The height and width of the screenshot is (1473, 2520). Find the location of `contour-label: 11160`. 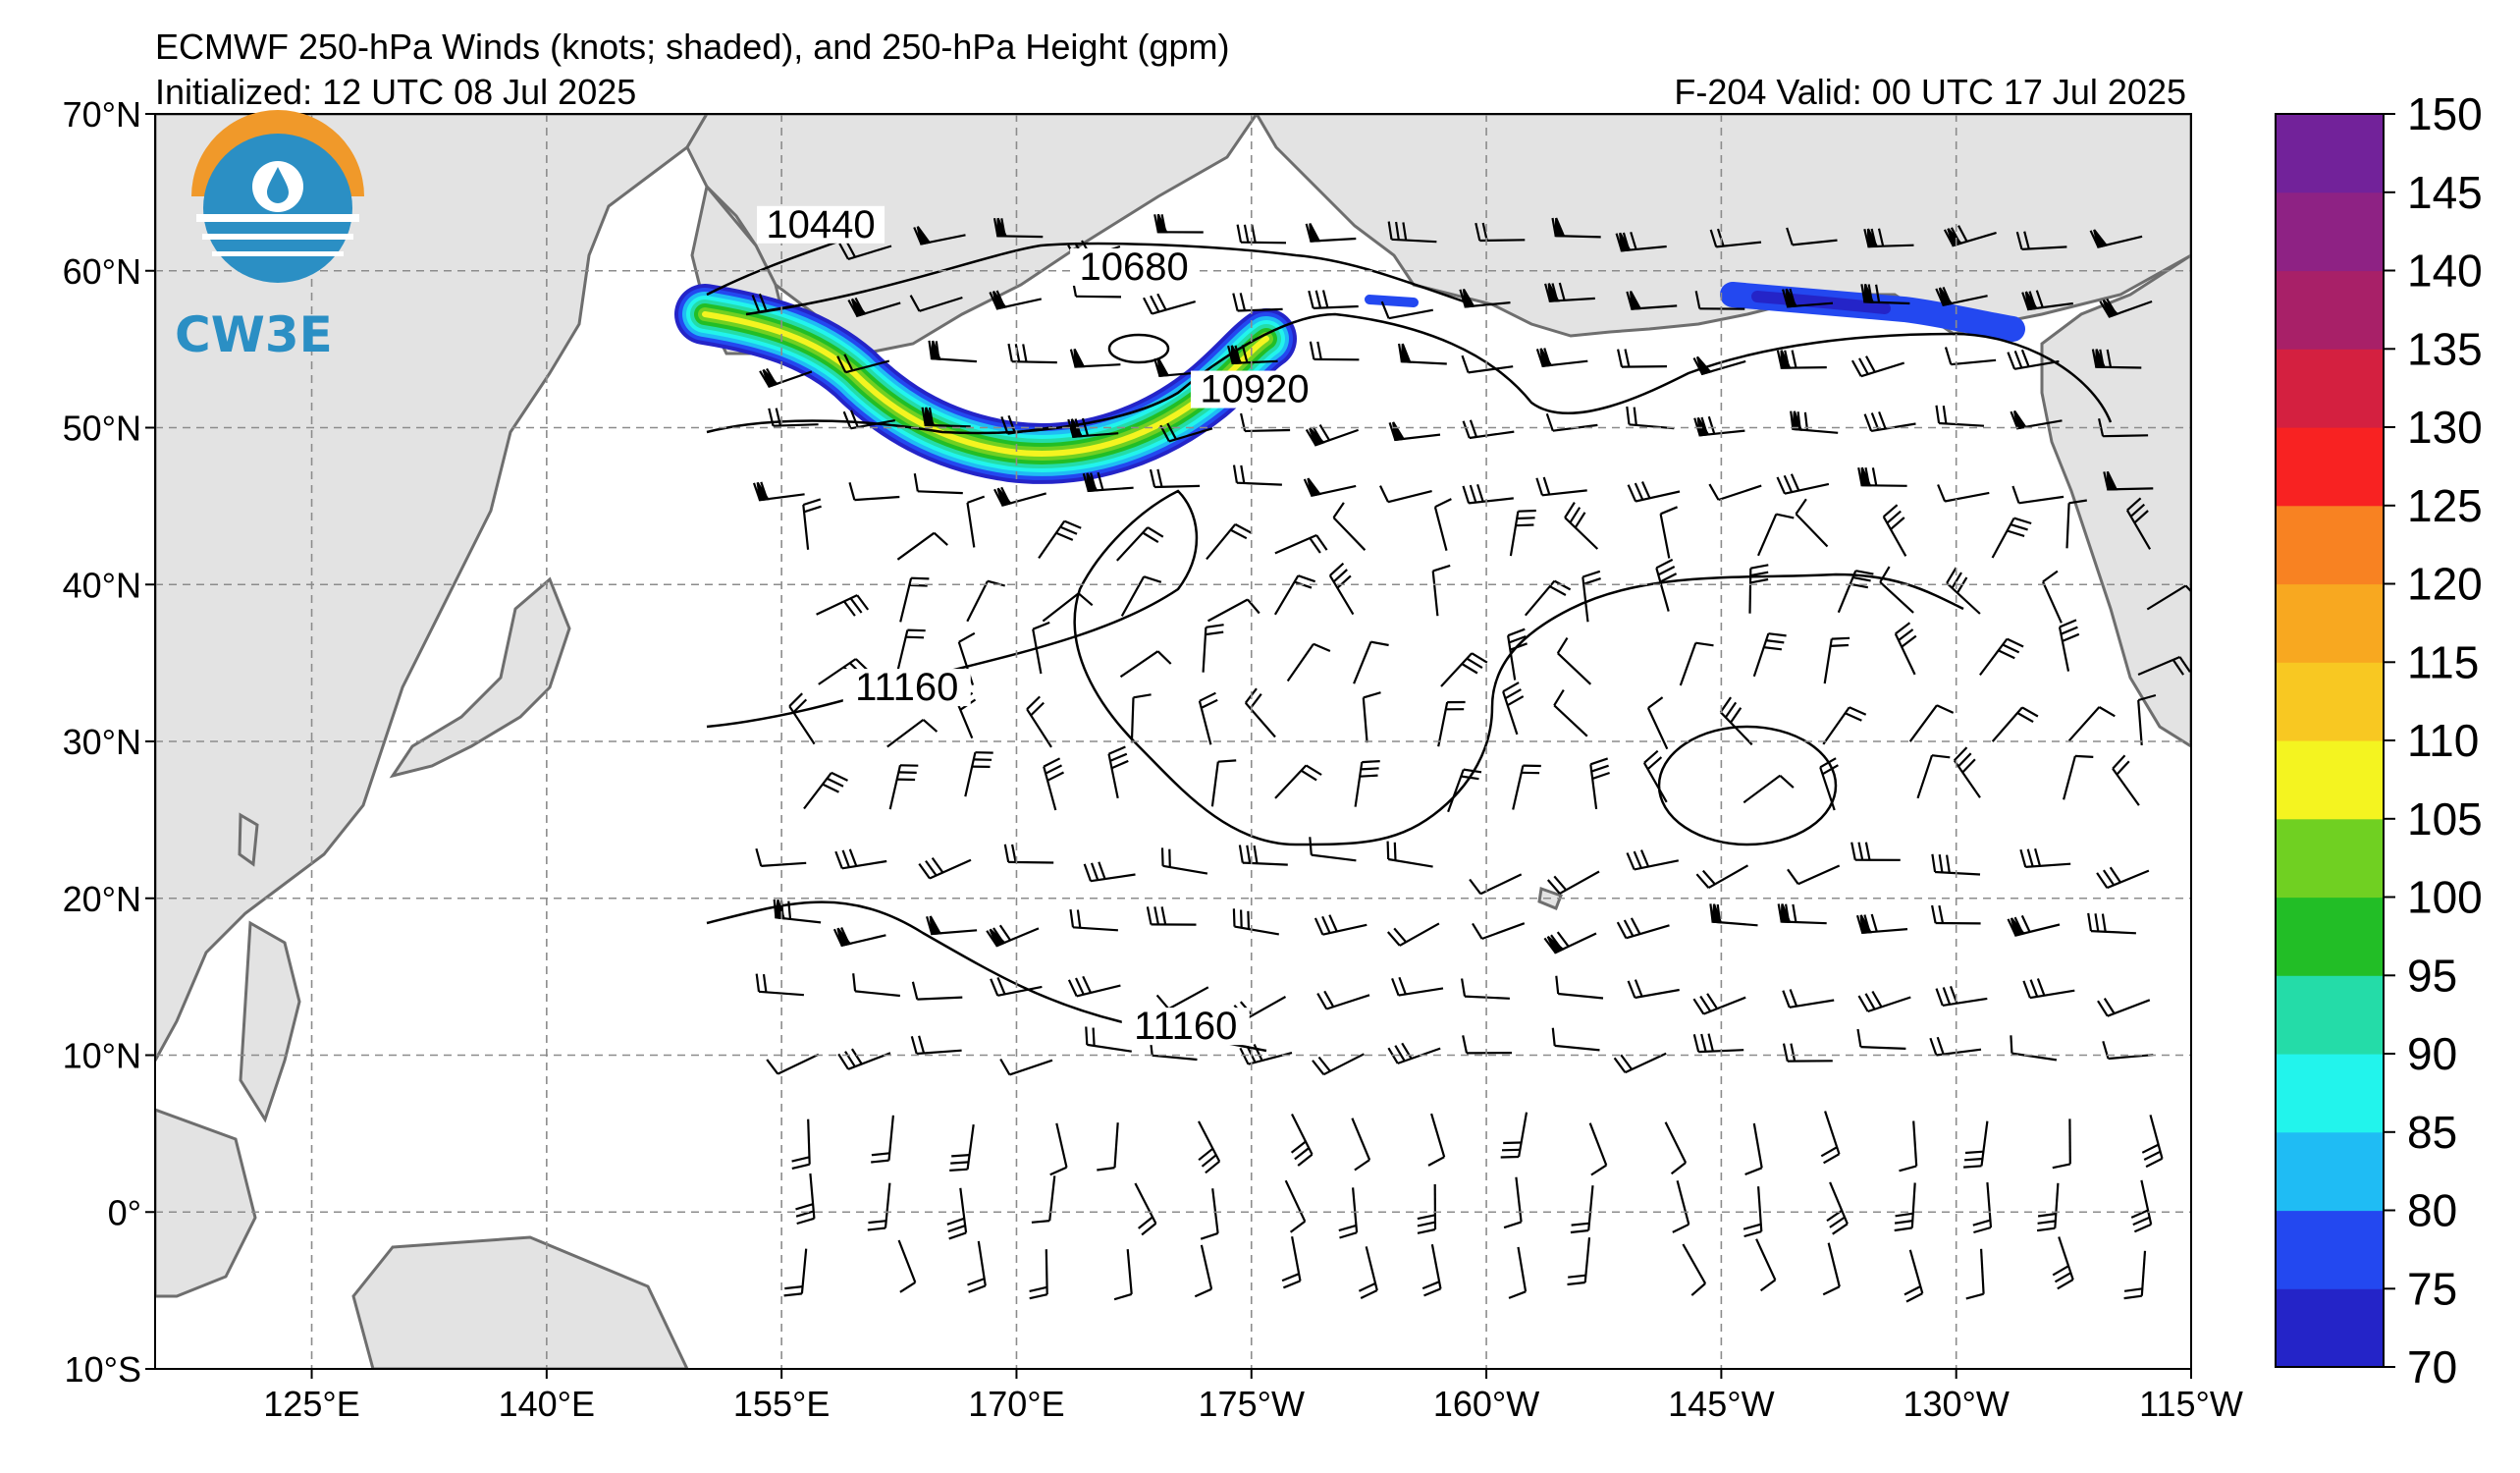

contour-label: 11160 is located at coordinates (906, 687).